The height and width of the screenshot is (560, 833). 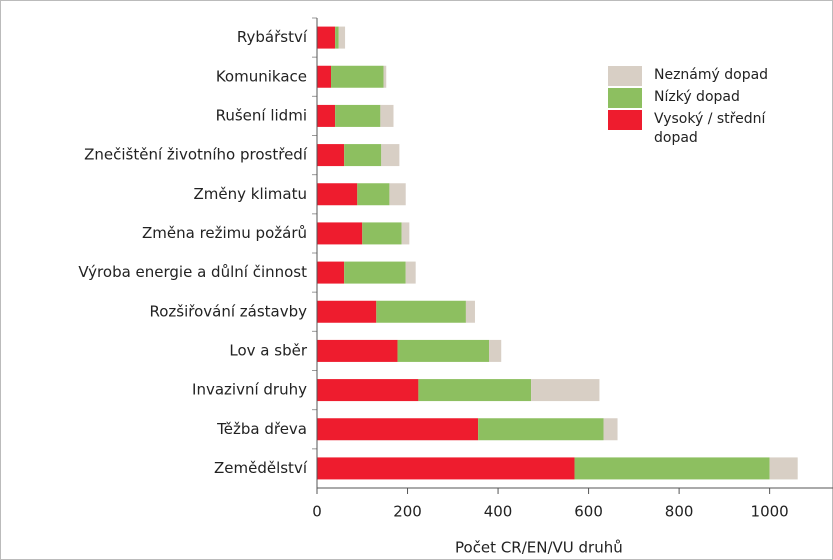 I want to click on x-tick-label: 600, so click(x=588, y=512).